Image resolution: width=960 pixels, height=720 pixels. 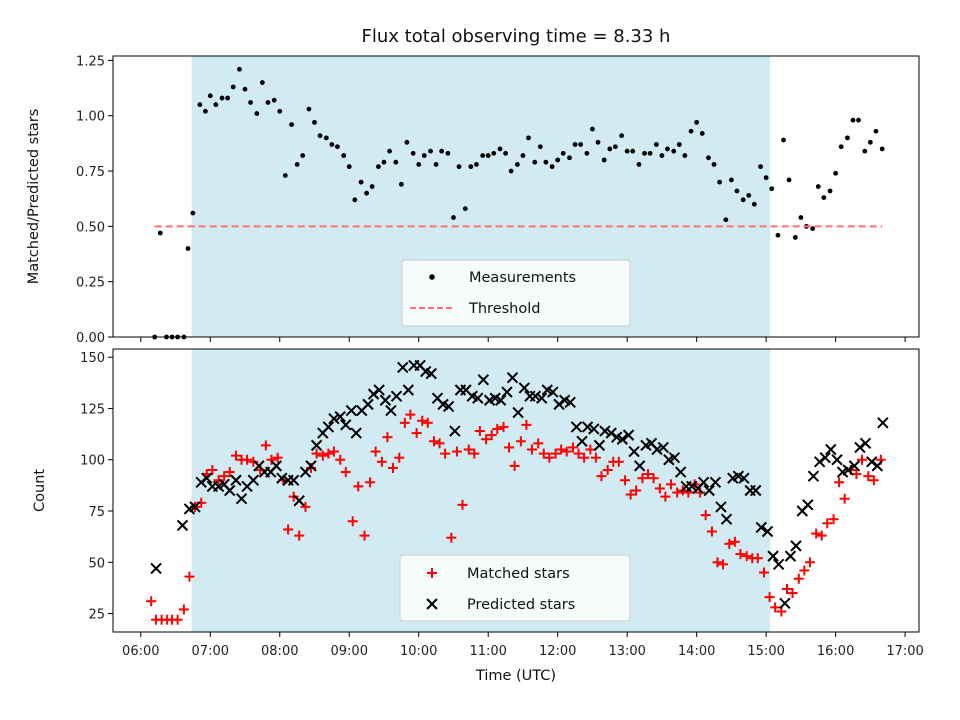 I want to click on xtick-label: 06:00, so click(x=140, y=651).